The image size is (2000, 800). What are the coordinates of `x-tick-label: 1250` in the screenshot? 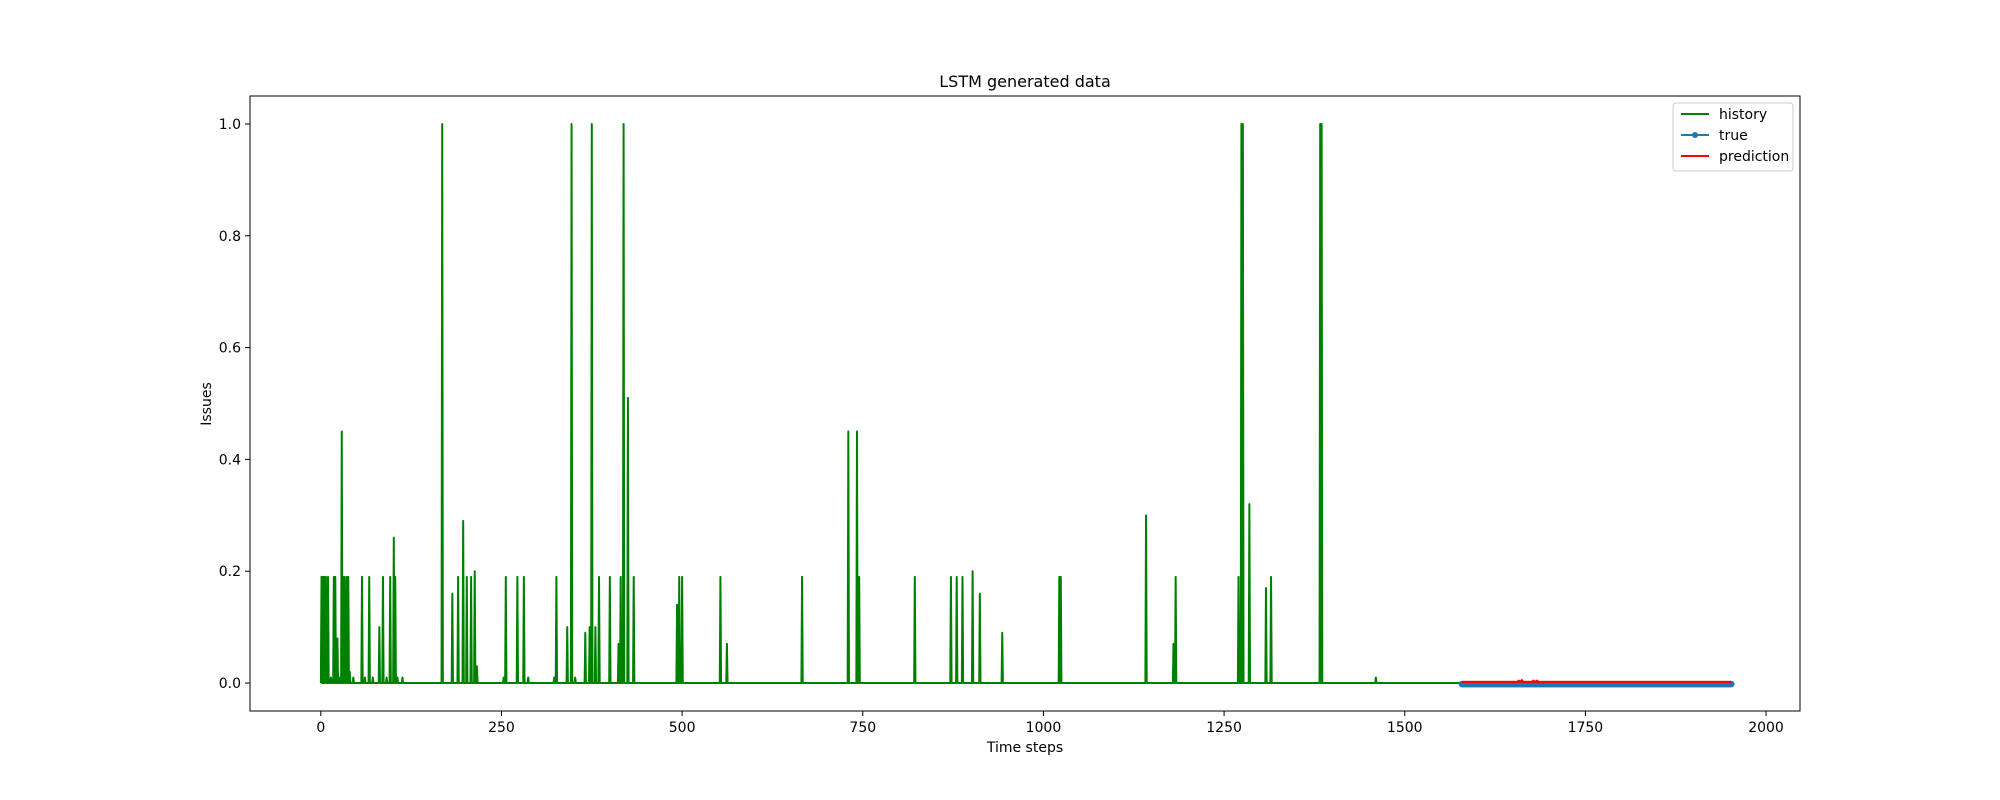 It's located at (1224, 728).